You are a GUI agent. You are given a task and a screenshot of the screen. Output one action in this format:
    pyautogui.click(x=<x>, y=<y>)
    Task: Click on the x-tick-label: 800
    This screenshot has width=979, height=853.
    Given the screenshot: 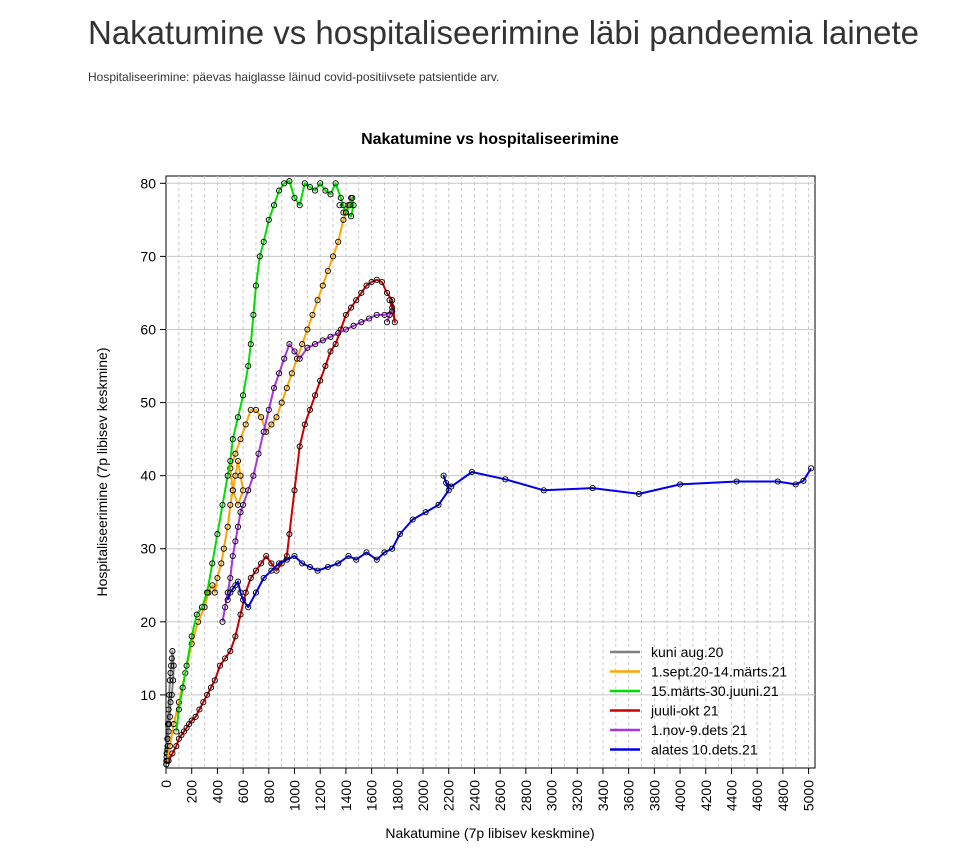 What is the action you would take?
    pyautogui.click(x=269, y=792)
    